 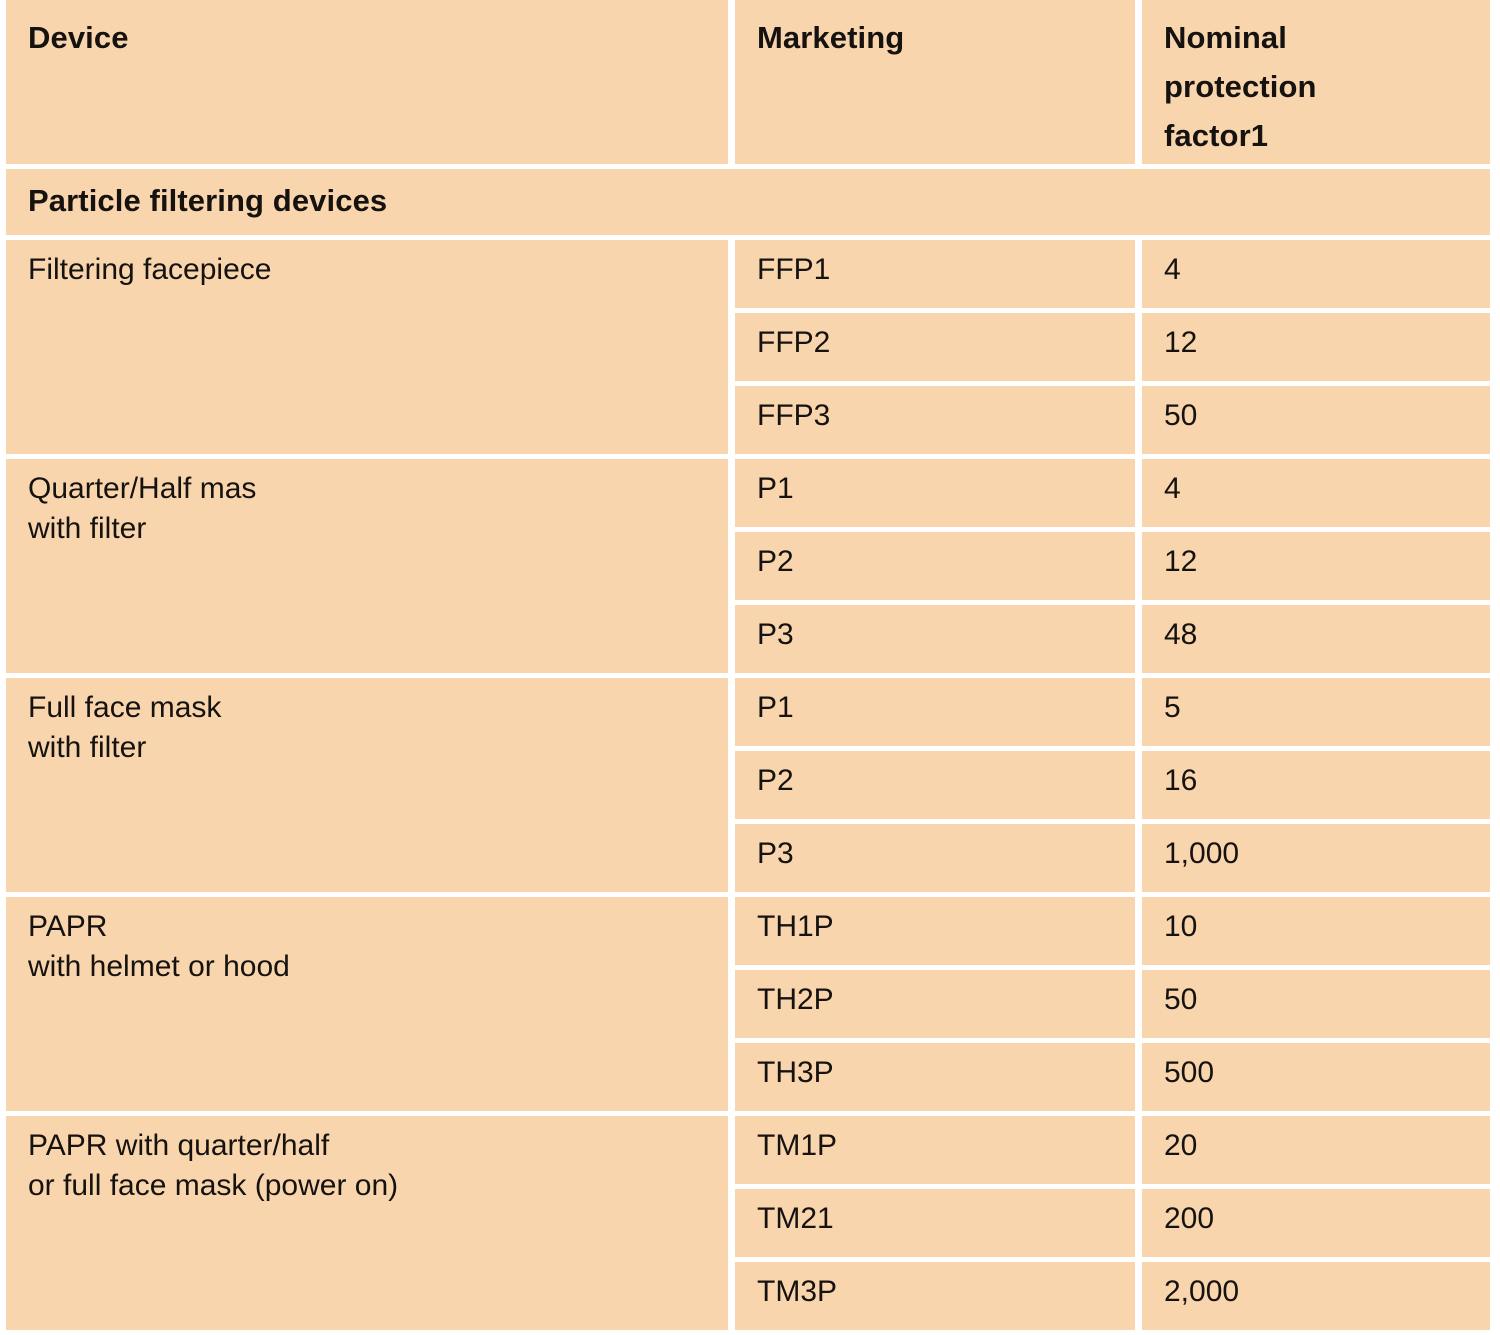 What do you see at coordinates (938, 1152) in the screenshot?
I see `marketing-value: TM1P` at bounding box center [938, 1152].